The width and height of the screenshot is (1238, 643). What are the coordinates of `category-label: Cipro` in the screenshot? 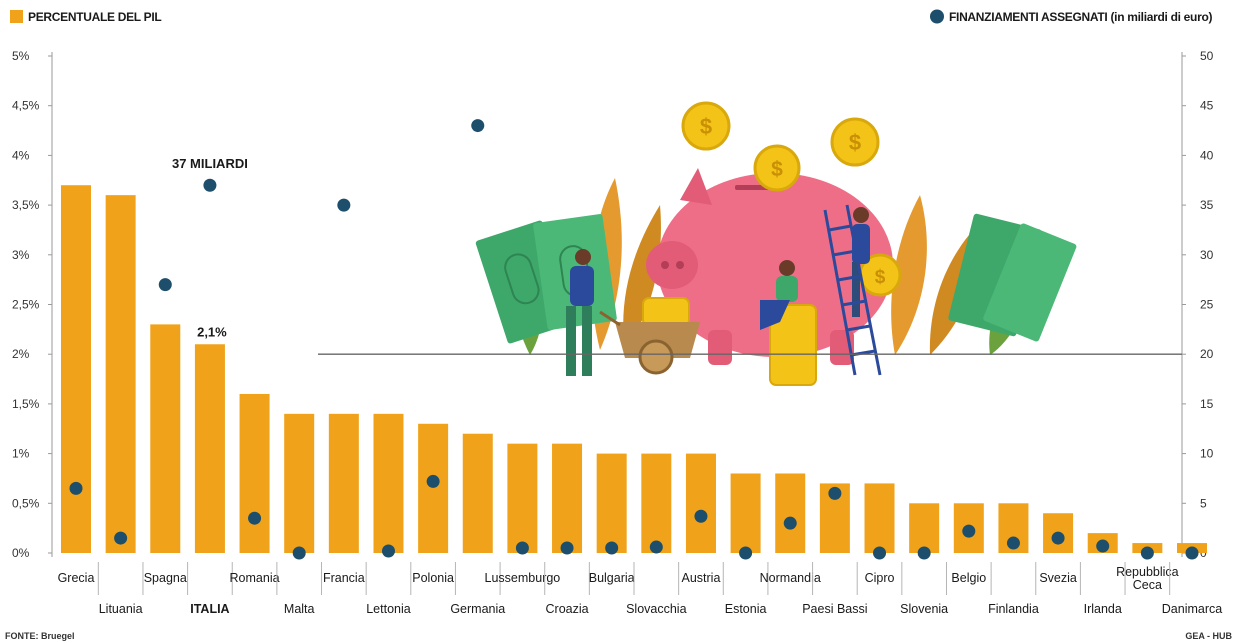 It's located at (880, 578).